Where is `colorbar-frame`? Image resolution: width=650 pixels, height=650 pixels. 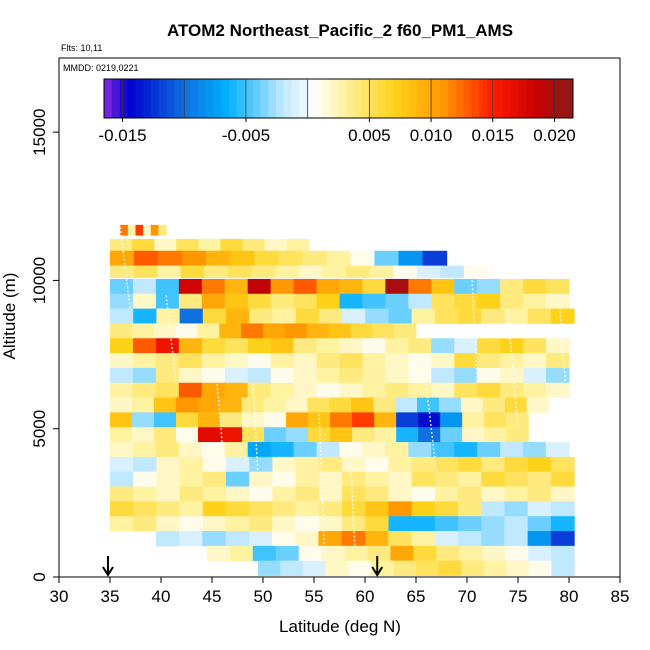 colorbar-frame is located at coordinates (338, 98).